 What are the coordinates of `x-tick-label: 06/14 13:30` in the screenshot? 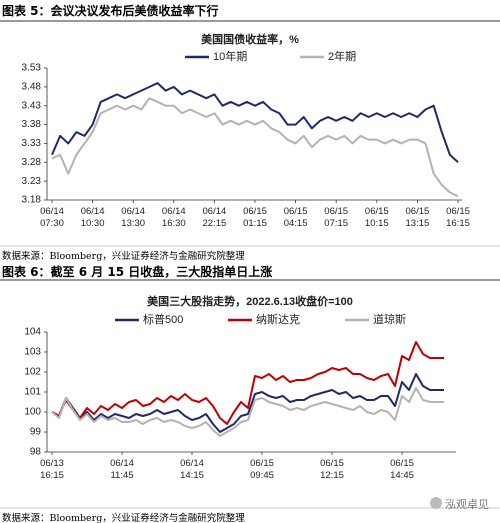 It's located at (133, 217).